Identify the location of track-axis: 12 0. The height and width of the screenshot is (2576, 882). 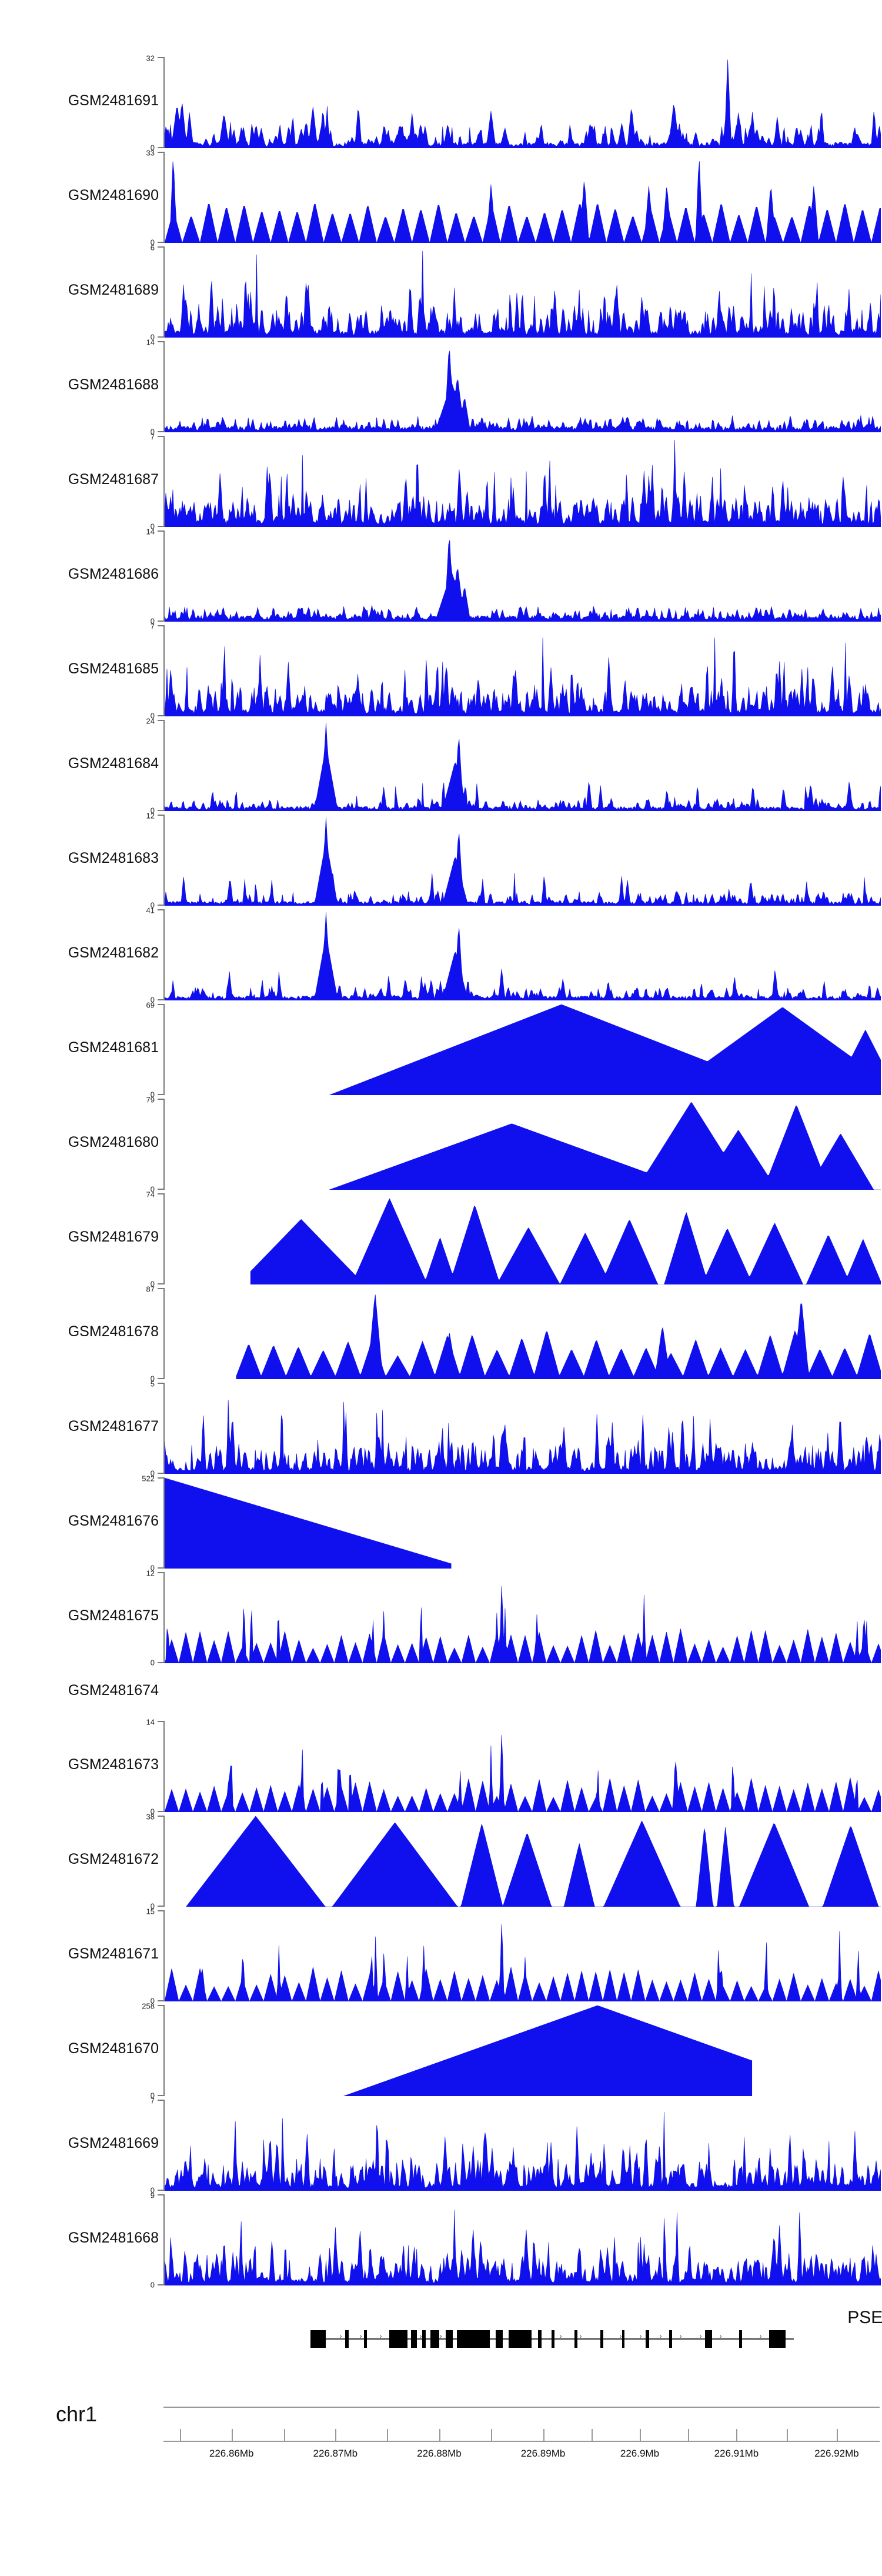
(514, 860).